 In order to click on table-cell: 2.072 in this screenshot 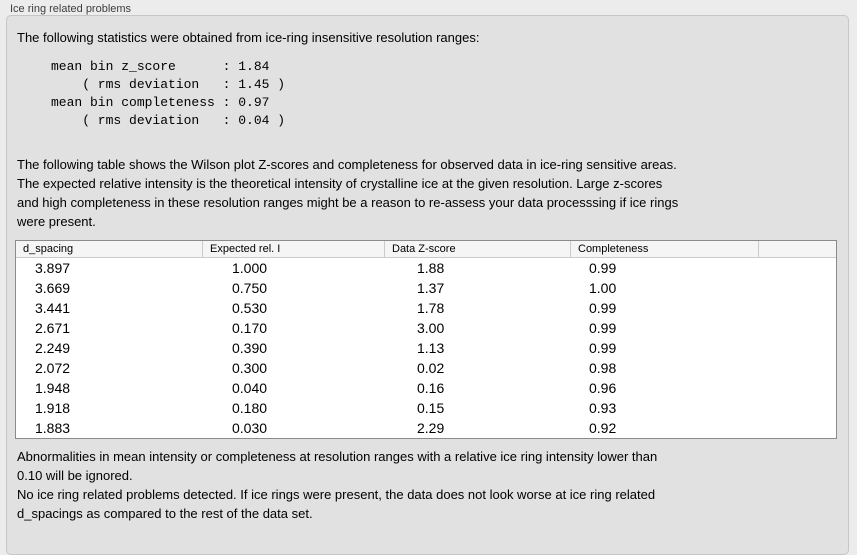, I will do `click(53, 368)`.